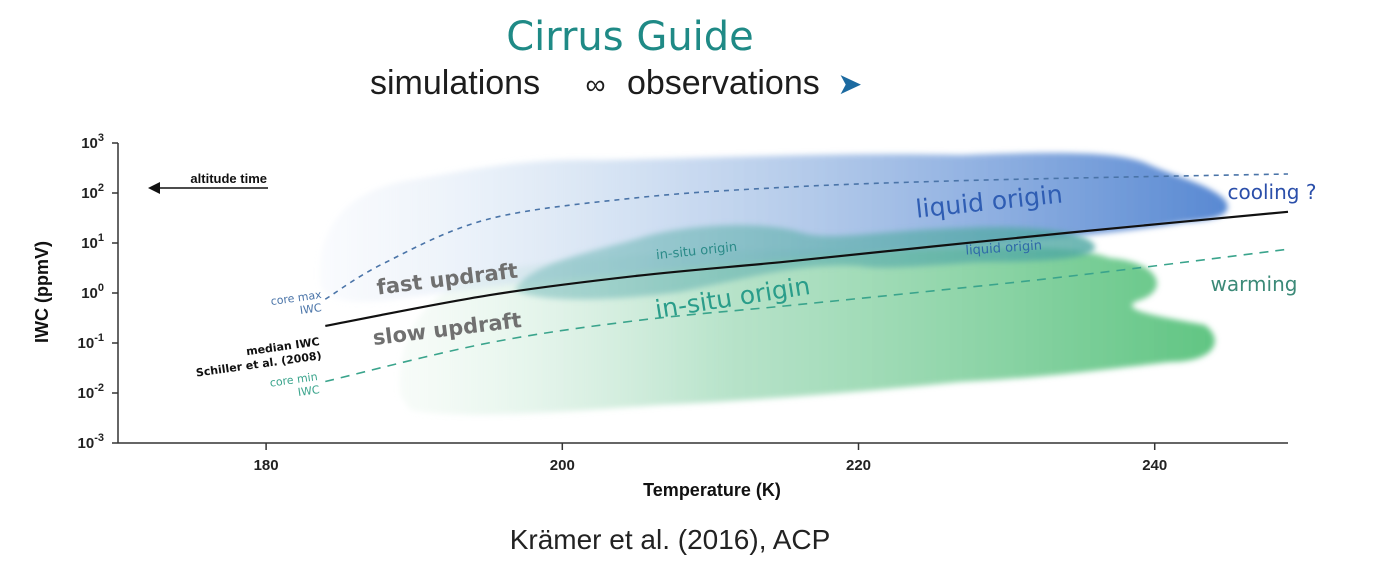  I want to click on cooling-label: cooling ?, so click(1272, 192).